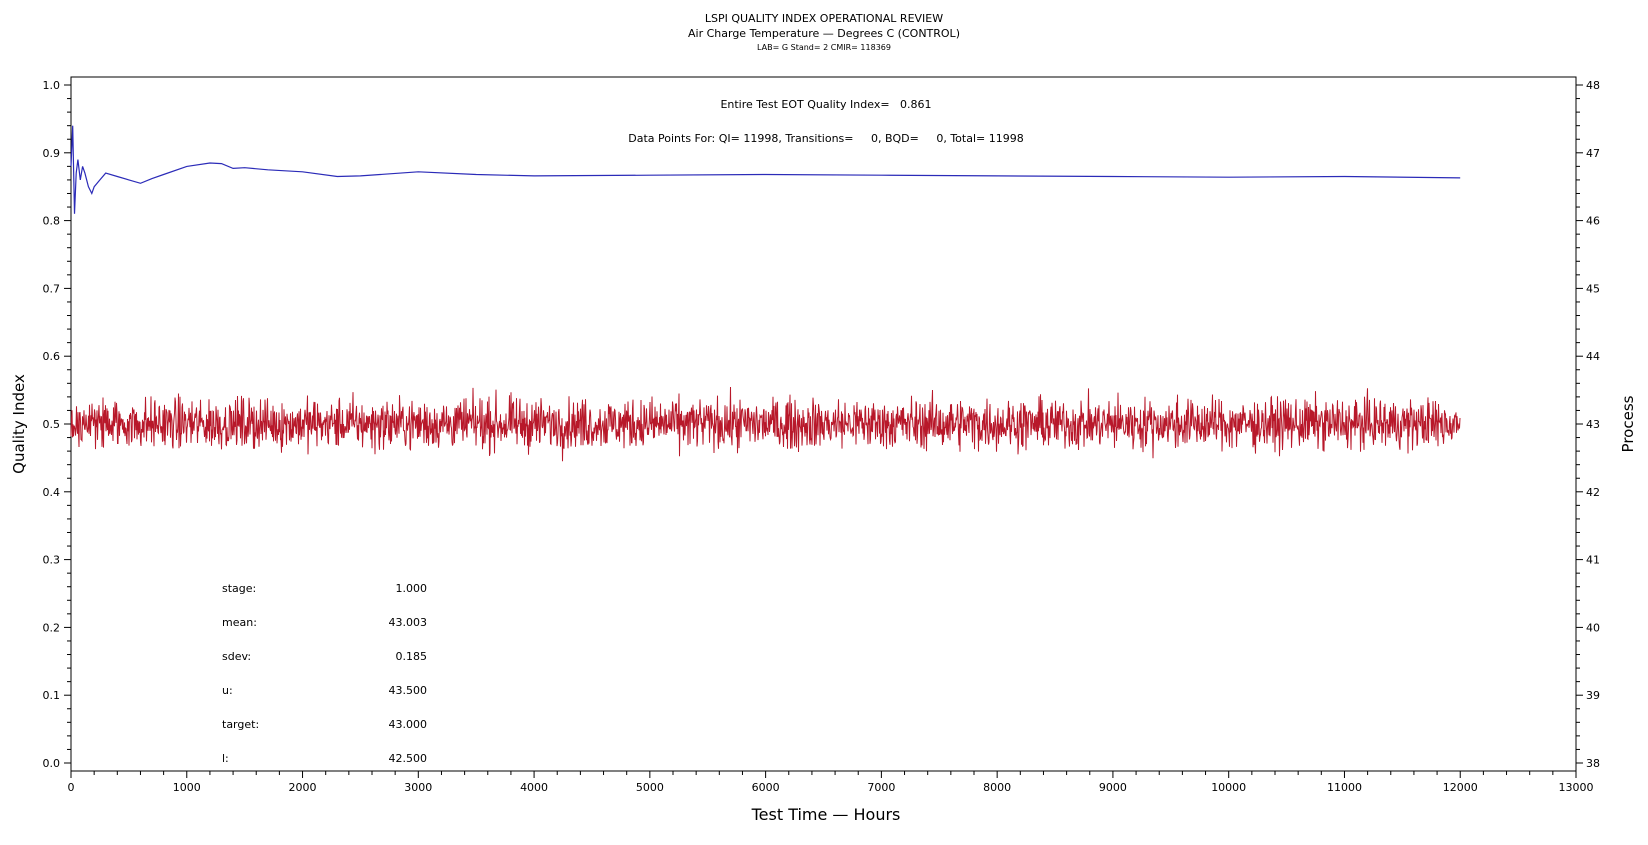 Image resolution: width=1648 pixels, height=845 pixels. What do you see at coordinates (1593, 560) in the screenshot?
I see `y-right-tick-label: 41` at bounding box center [1593, 560].